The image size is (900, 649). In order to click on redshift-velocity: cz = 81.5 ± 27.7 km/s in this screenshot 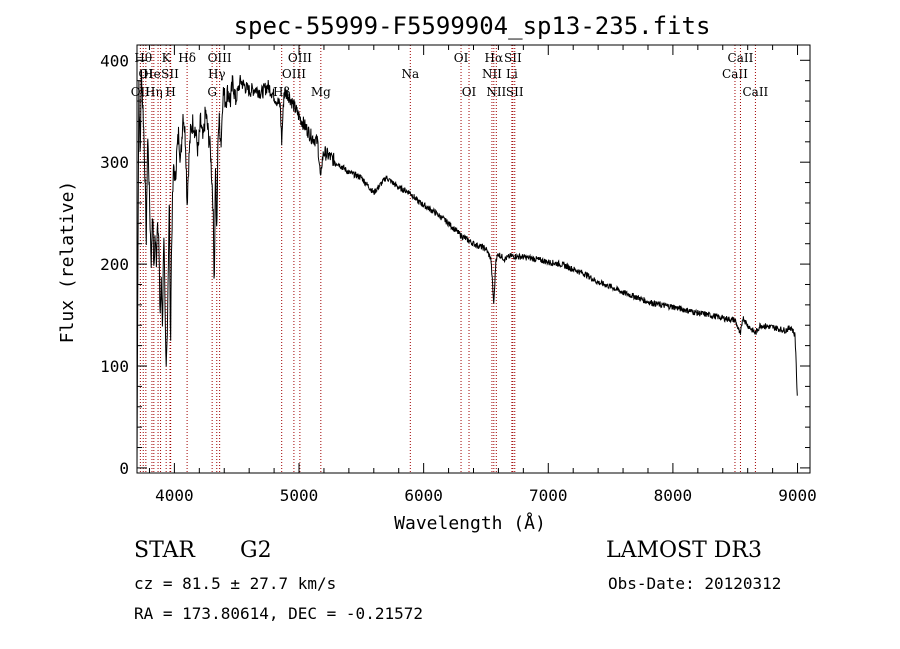, I will do `click(235, 583)`.